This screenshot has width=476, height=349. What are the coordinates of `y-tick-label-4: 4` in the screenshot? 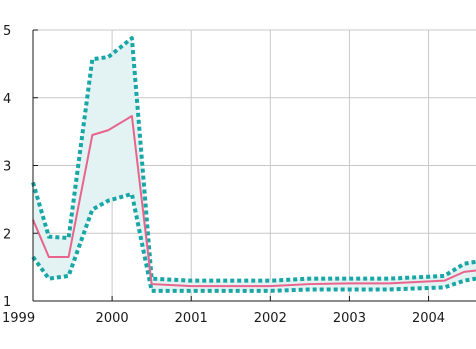 It's located at (7, 99).